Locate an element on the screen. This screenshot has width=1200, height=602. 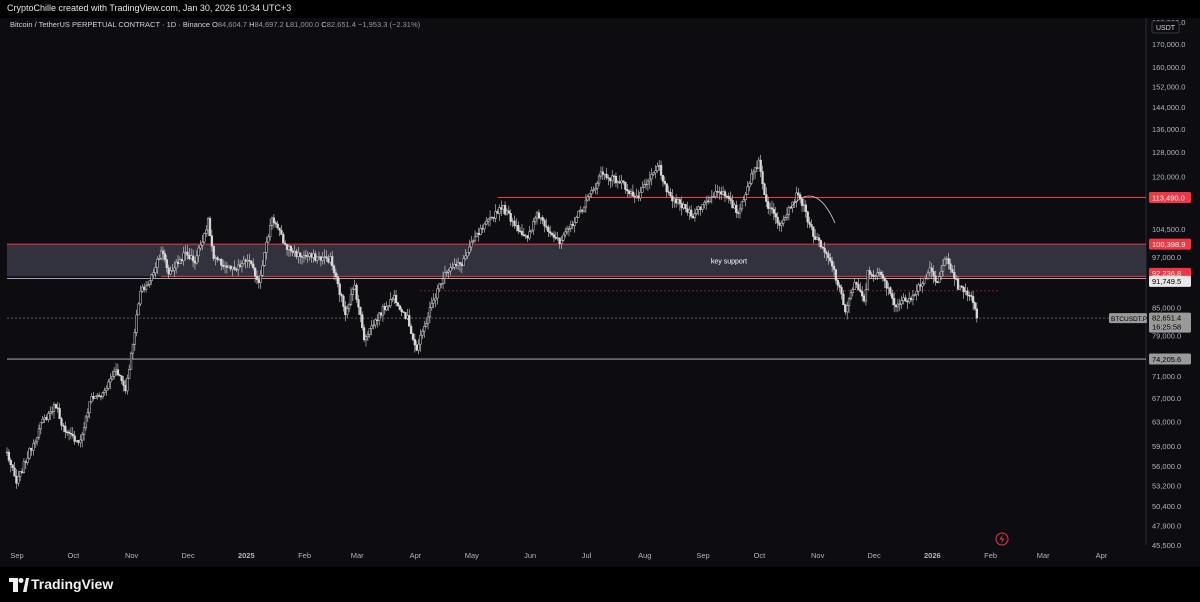
y-tick-label: 45,500.0 is located at coordinates (1166, 545).